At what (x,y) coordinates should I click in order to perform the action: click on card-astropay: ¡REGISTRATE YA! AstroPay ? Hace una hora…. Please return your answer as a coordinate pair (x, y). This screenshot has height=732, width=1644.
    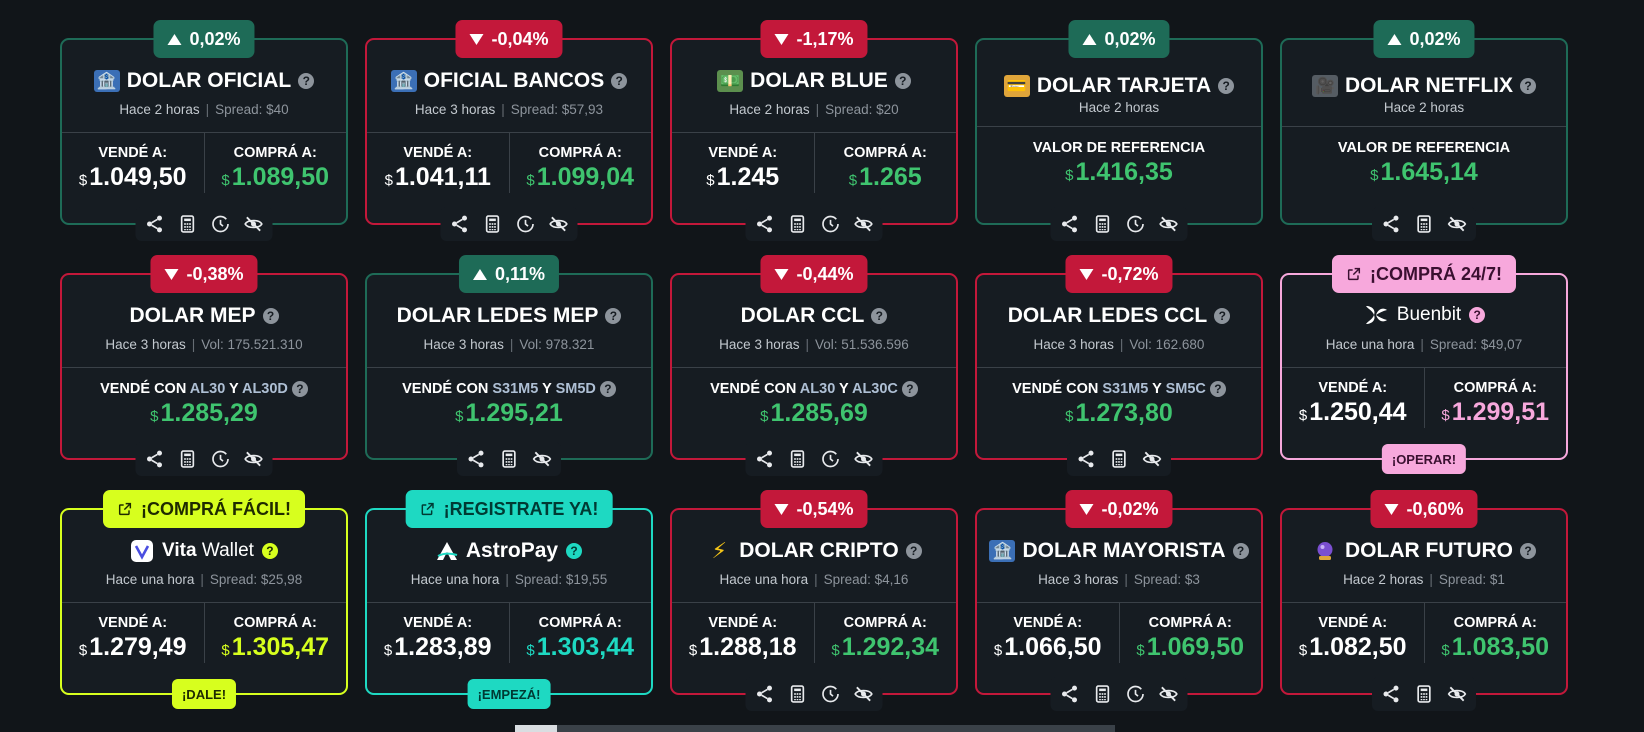
    Looking at the image, I should click on (509, 599).